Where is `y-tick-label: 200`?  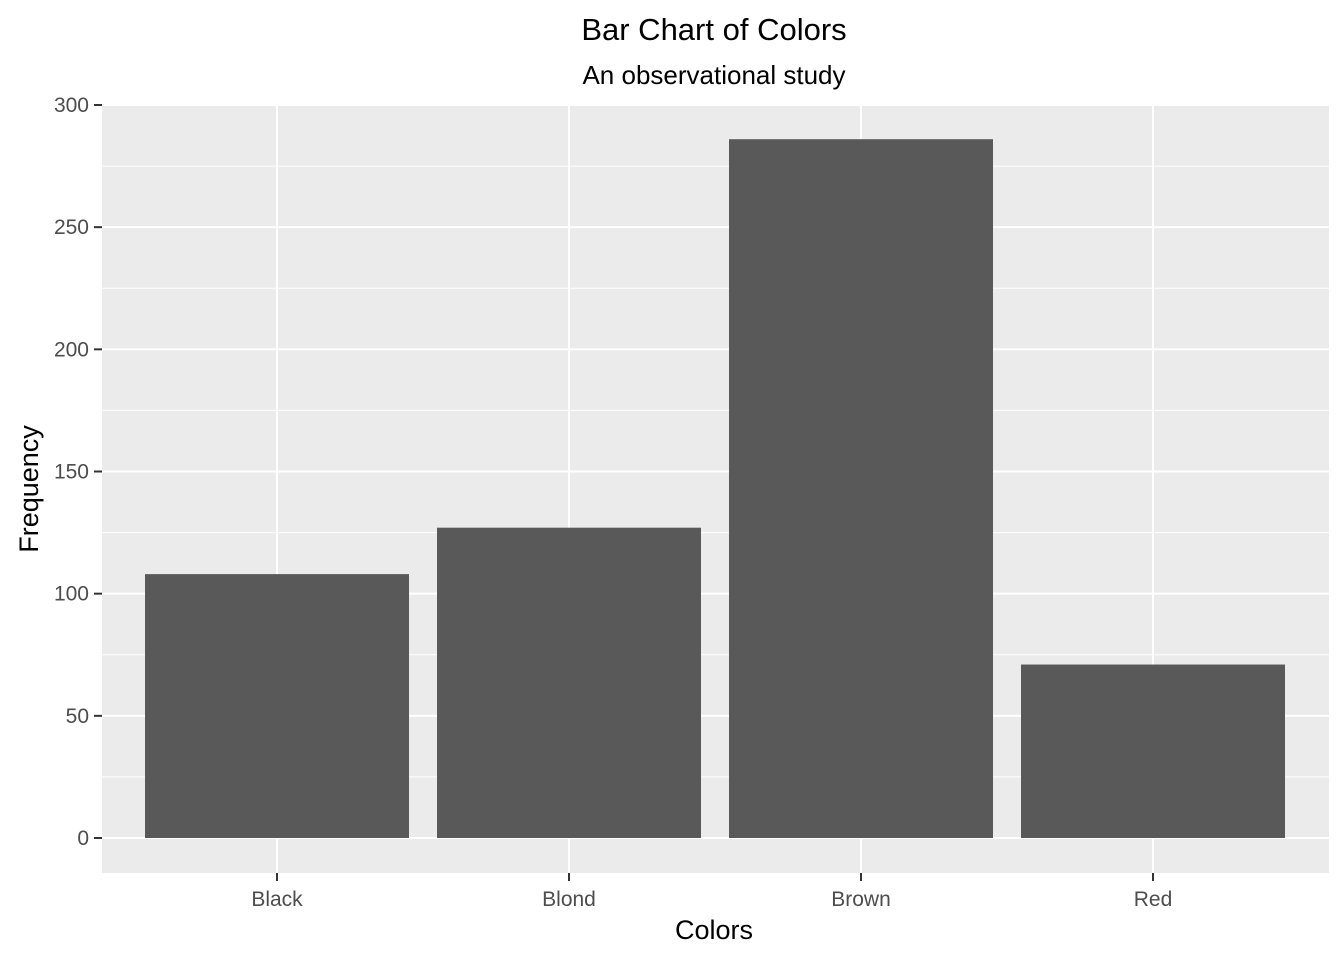 y-tick-label: 200 is located at coordinates (71, 349).